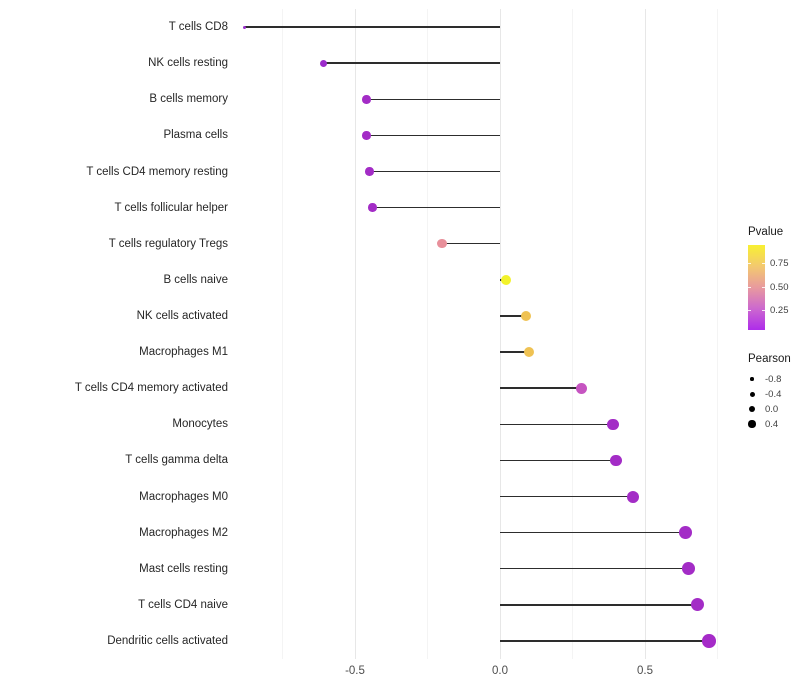 The image size is (800, 700). What do you see at coordinates (756, 287) in the screenshot?
I see `pvalue-colorbar` at bounding box center [756, 287].